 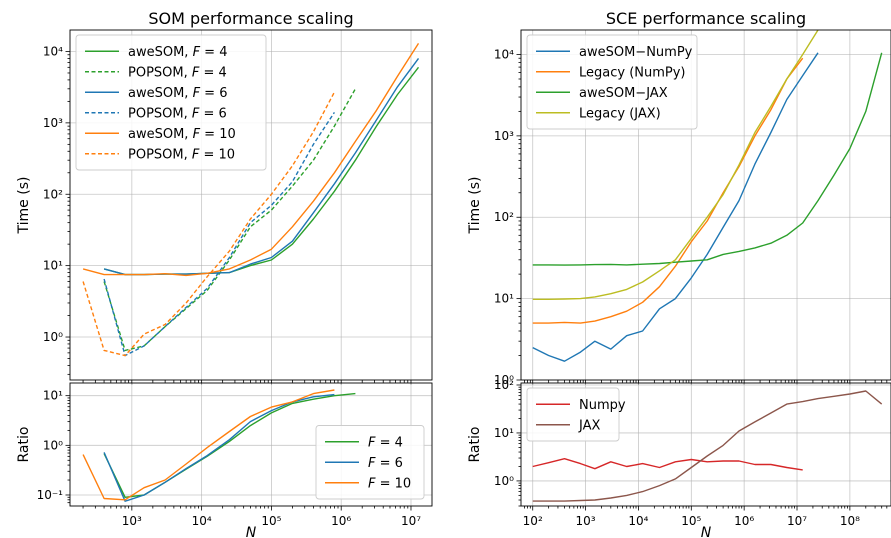 I want to click on legend-label: POPSOM, F = 10, so click(x=181, y=154).